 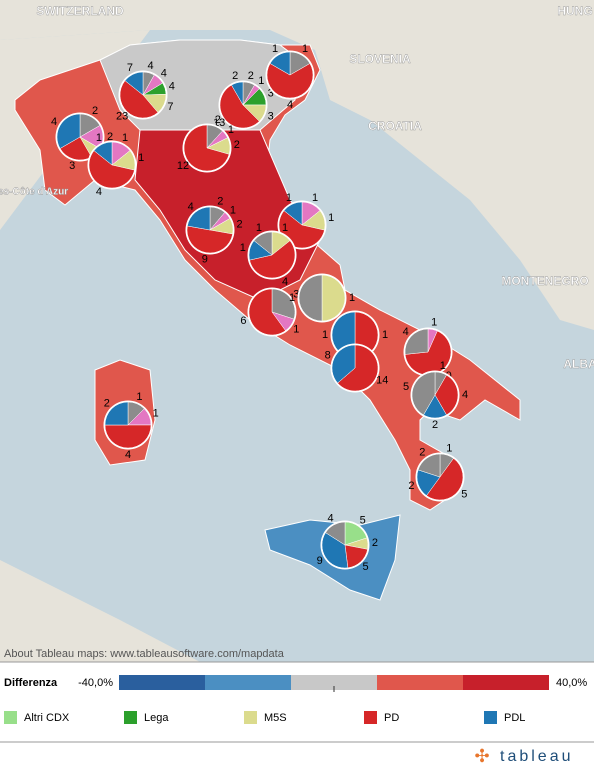 What do you see at coordinates (382, 380) in the screenshot?
I see `slice-label: 14` at bounding box center [382, 380].